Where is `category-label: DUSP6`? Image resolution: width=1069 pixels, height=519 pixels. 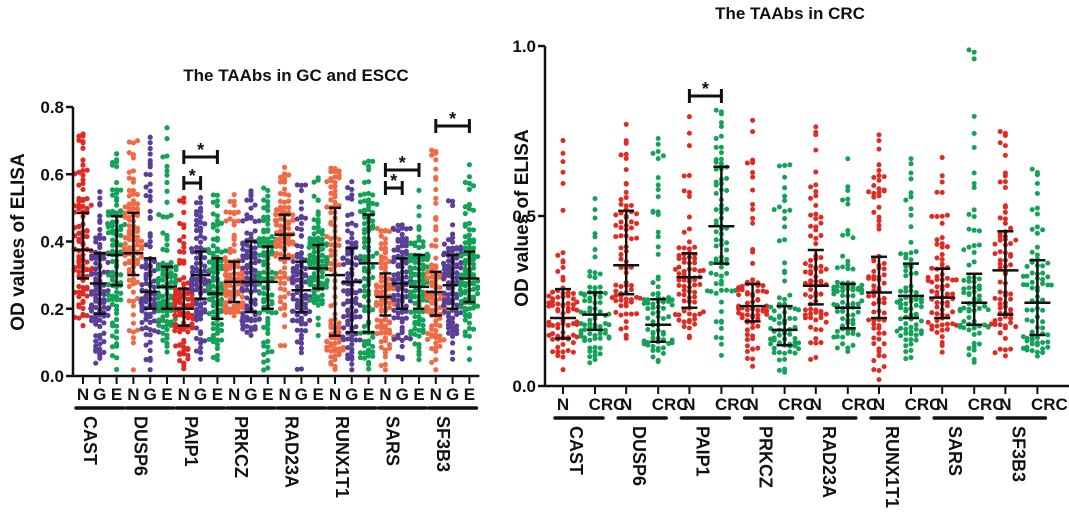 category-label: DUSP6 is located at coordinates (140, 446).